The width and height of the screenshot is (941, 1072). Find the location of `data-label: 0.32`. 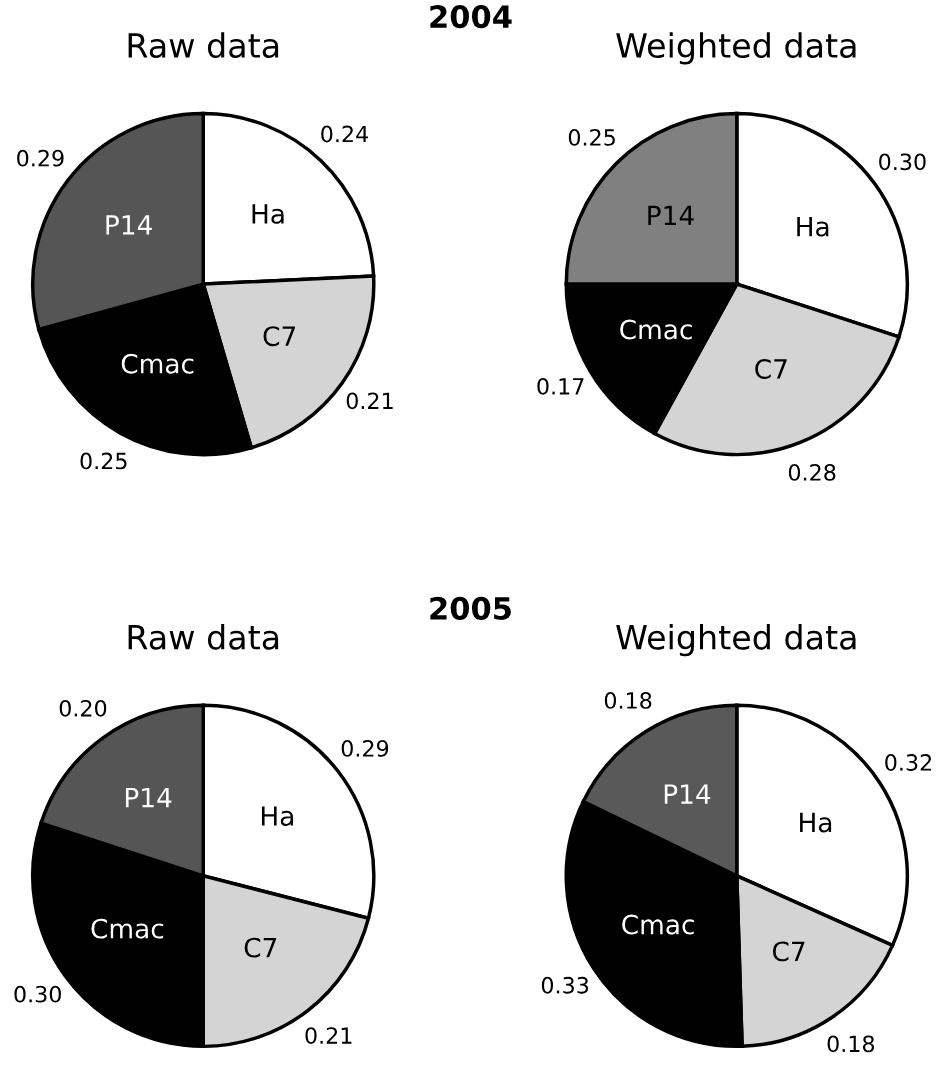

data-label: 0.32 is located at coordinates (908, 762).